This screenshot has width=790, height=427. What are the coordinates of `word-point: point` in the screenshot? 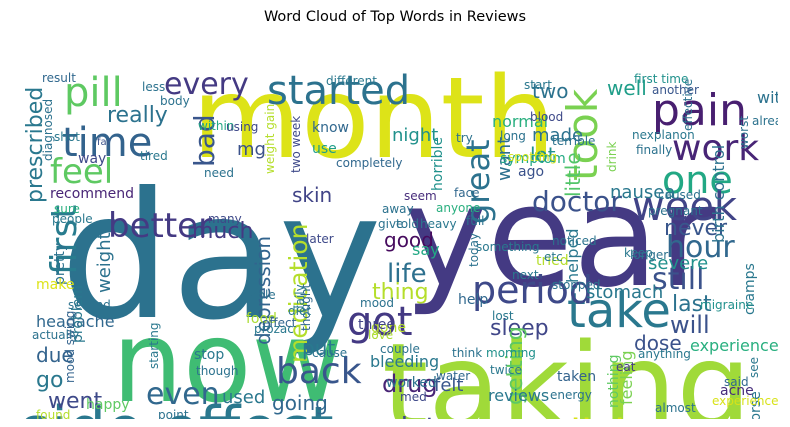 It's located at (173, 413).